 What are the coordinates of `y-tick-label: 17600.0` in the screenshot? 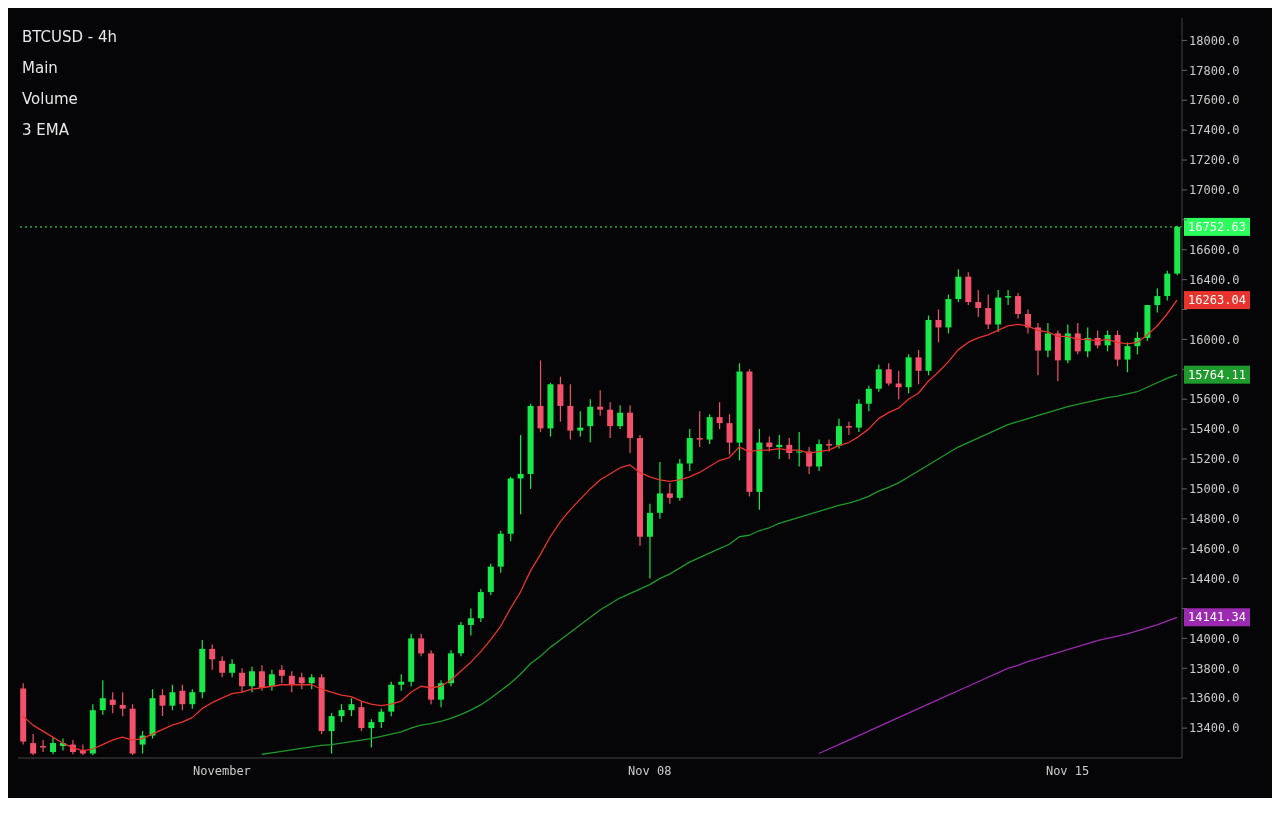 It's located at (1214, 100).